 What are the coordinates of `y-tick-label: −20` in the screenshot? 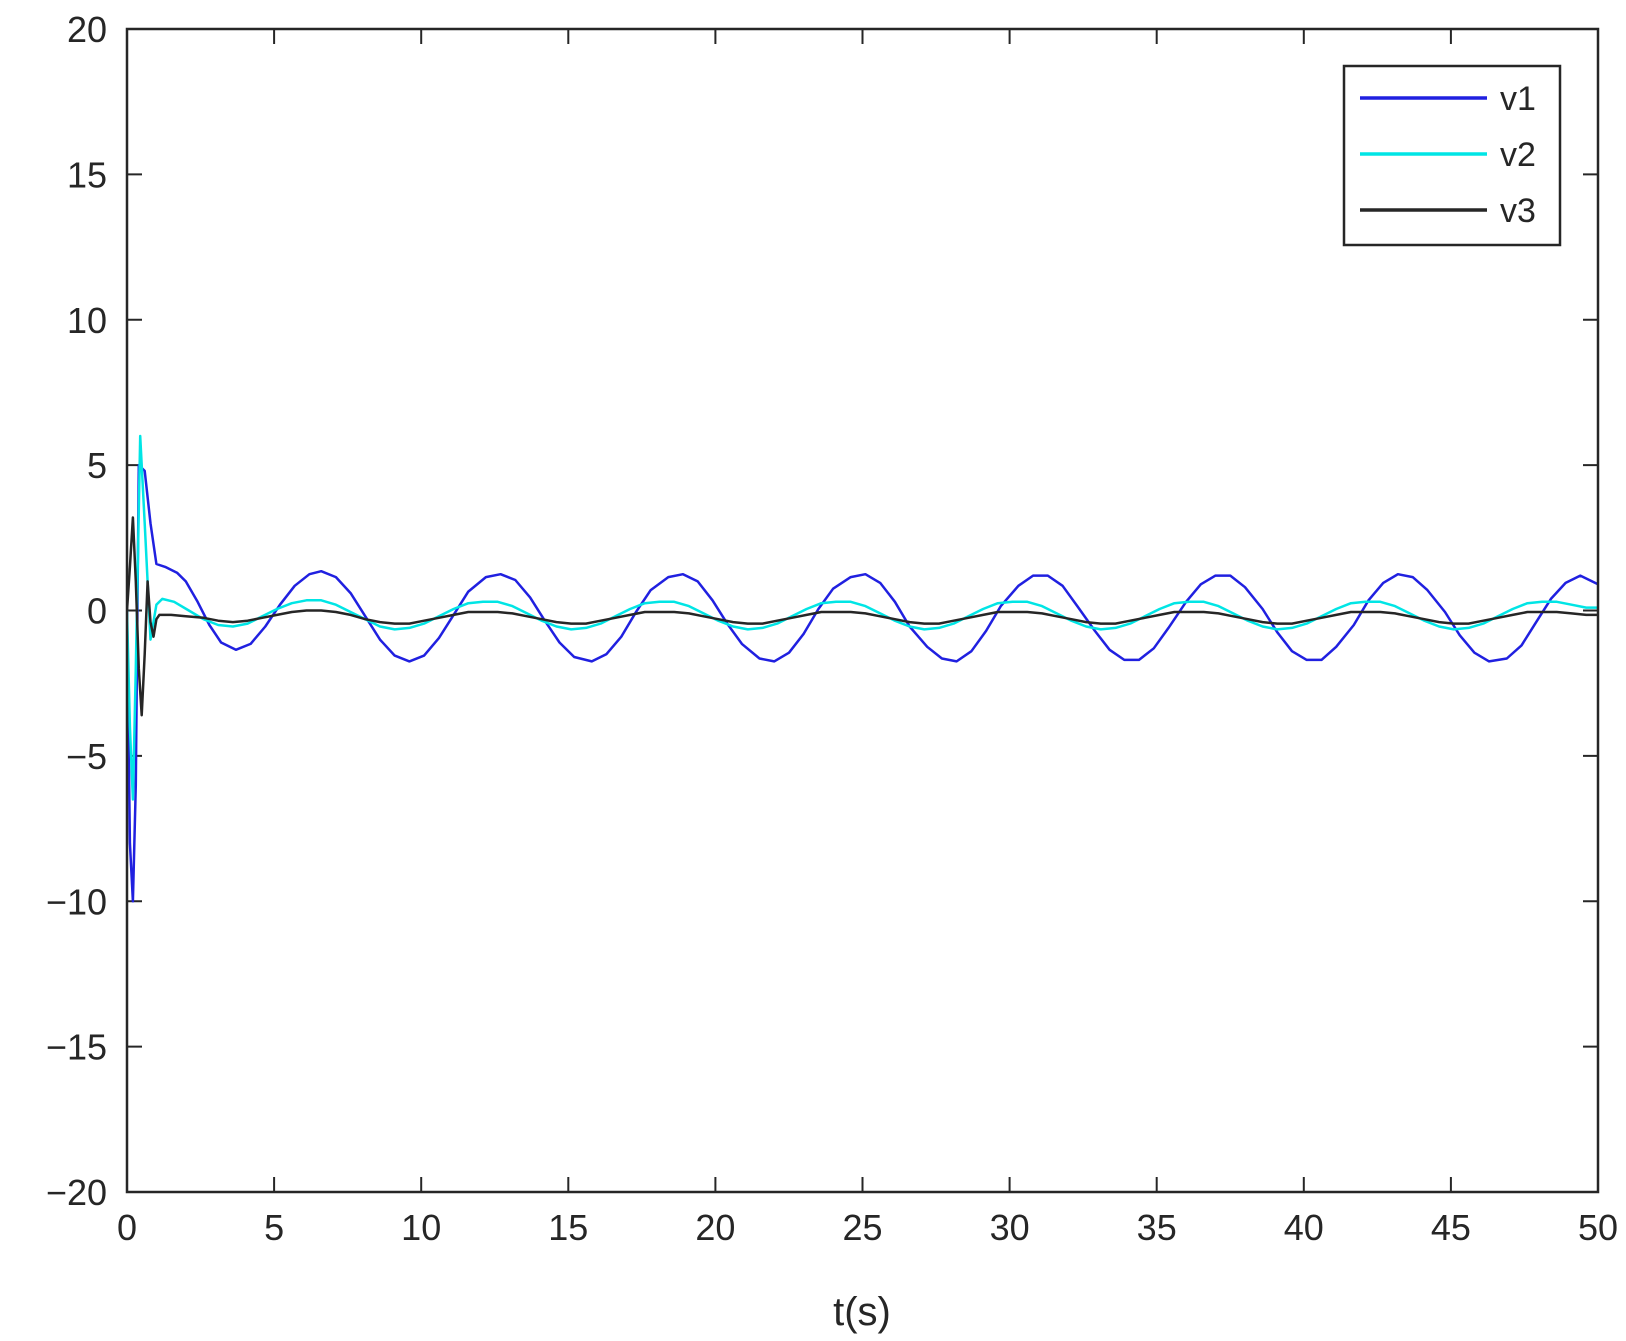 It's located at (76, 1192).